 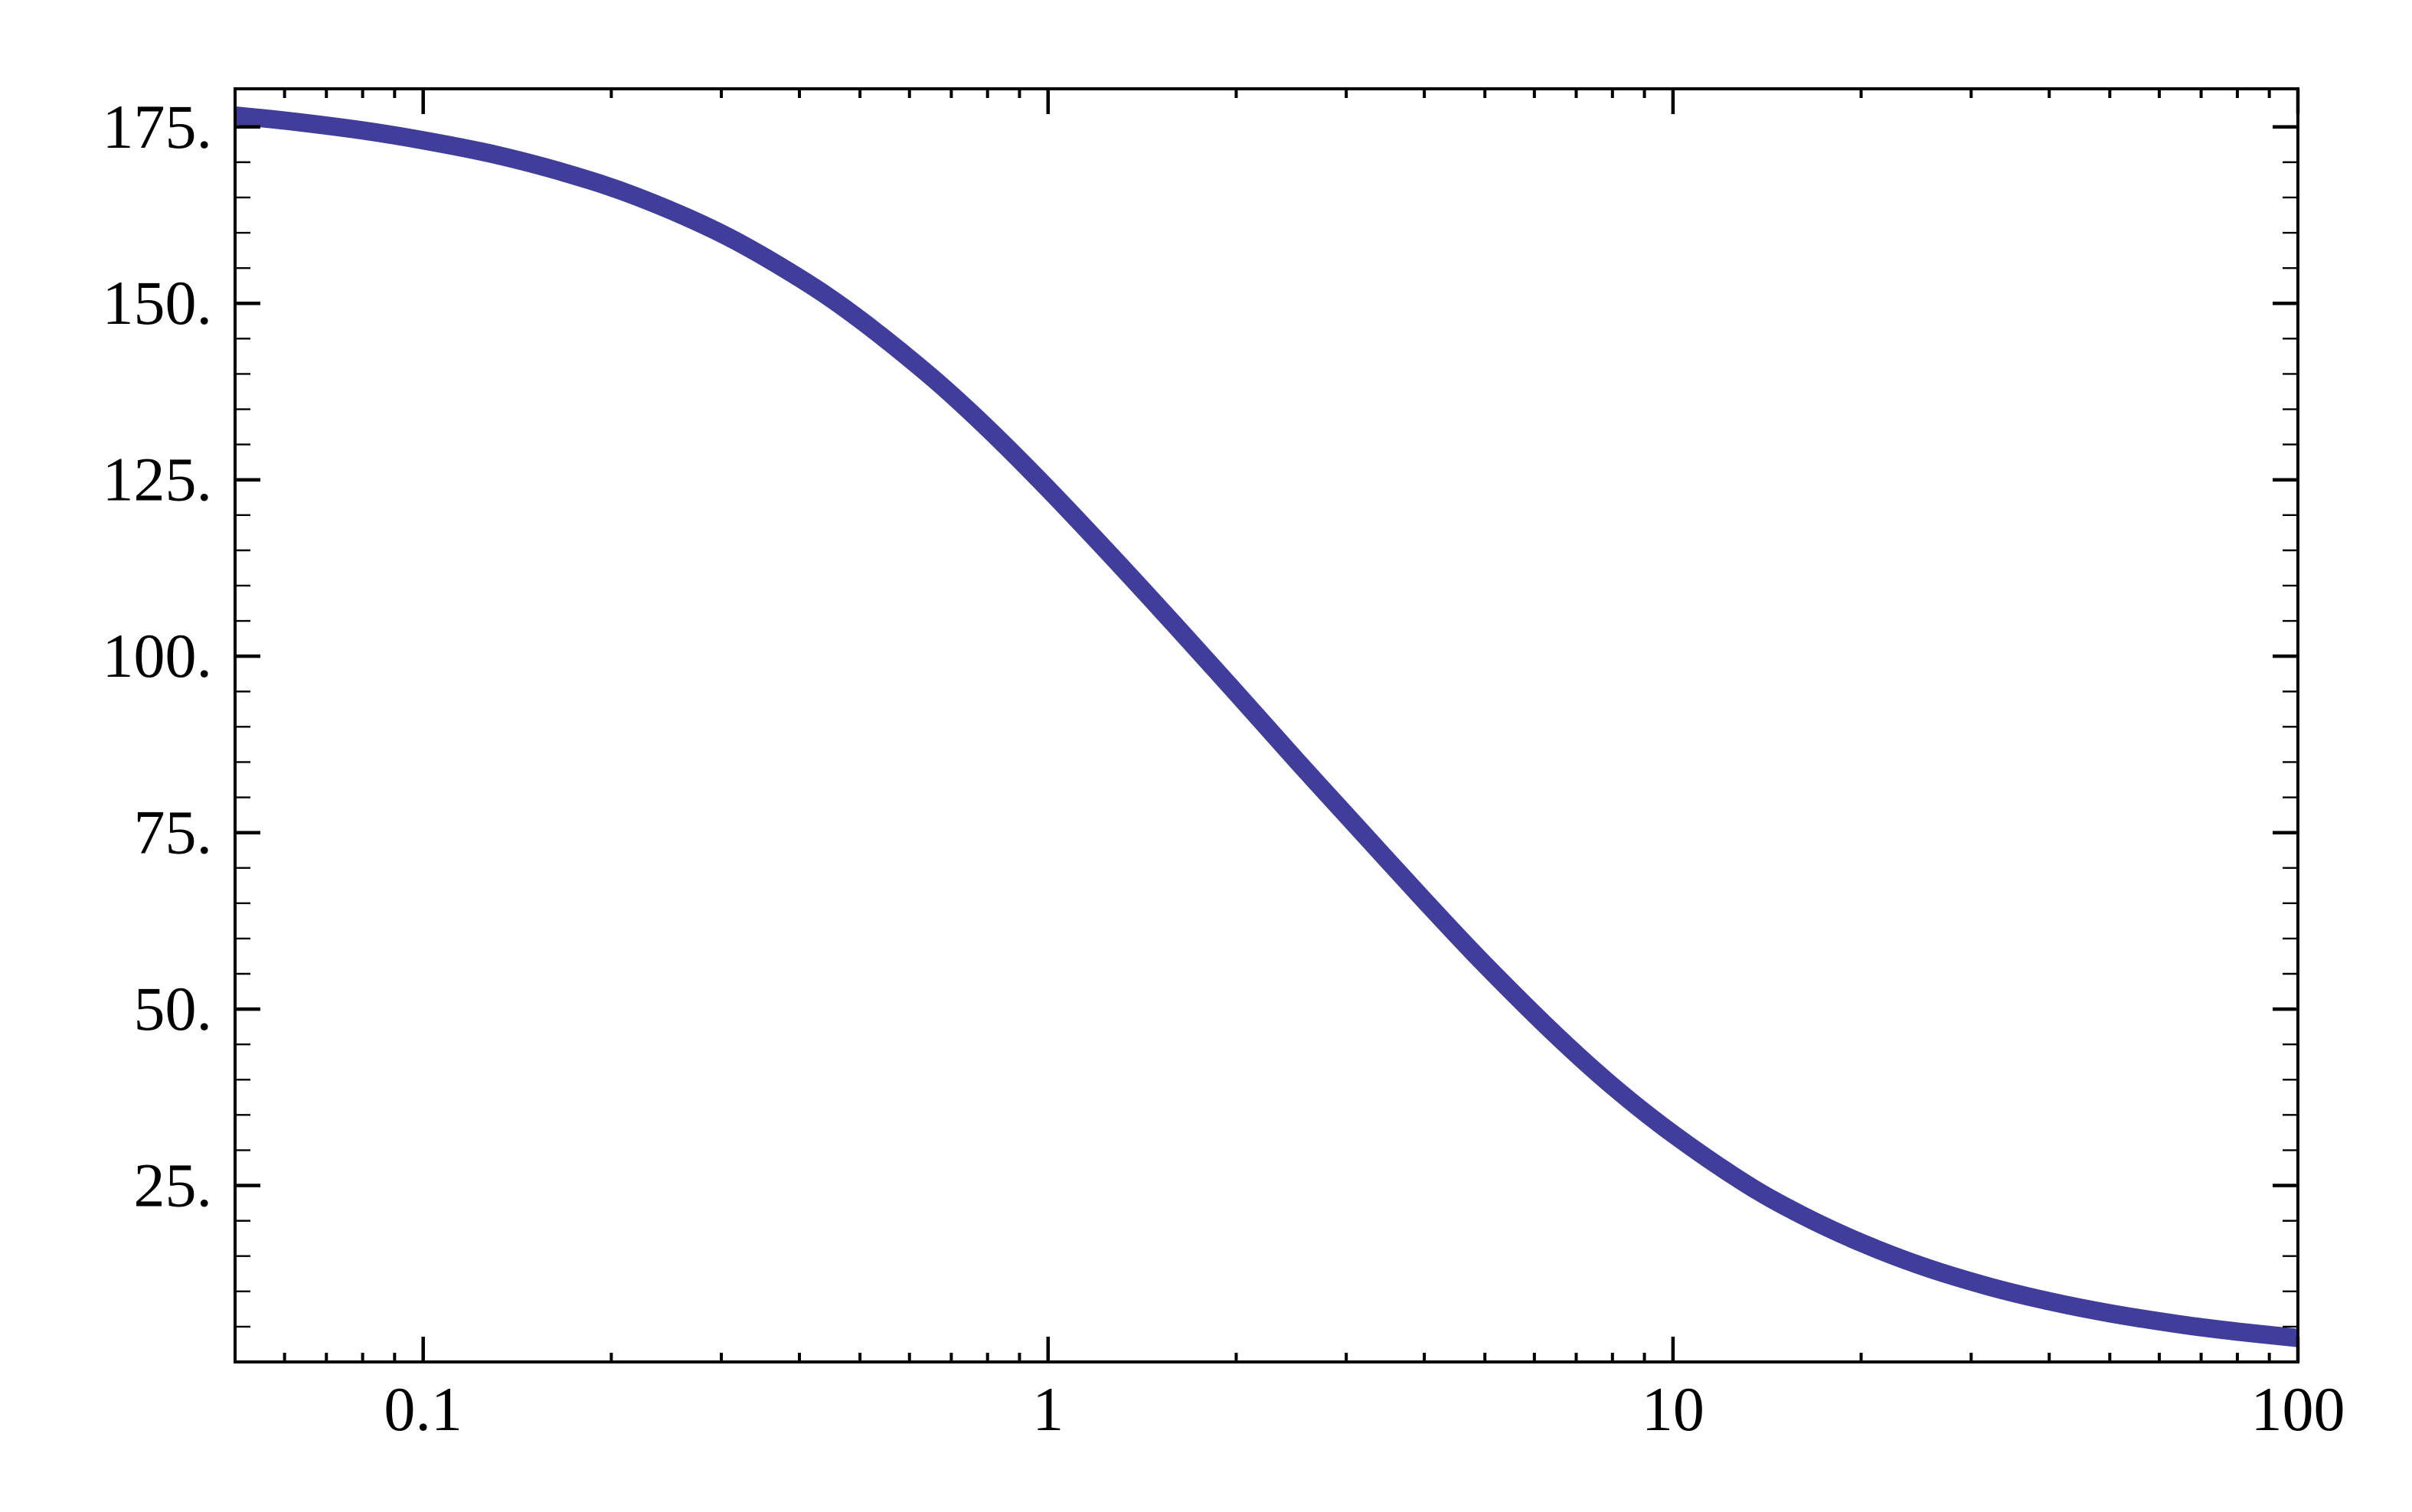 I want to click on y-tick-label: 125., so click(x=158, y=479).